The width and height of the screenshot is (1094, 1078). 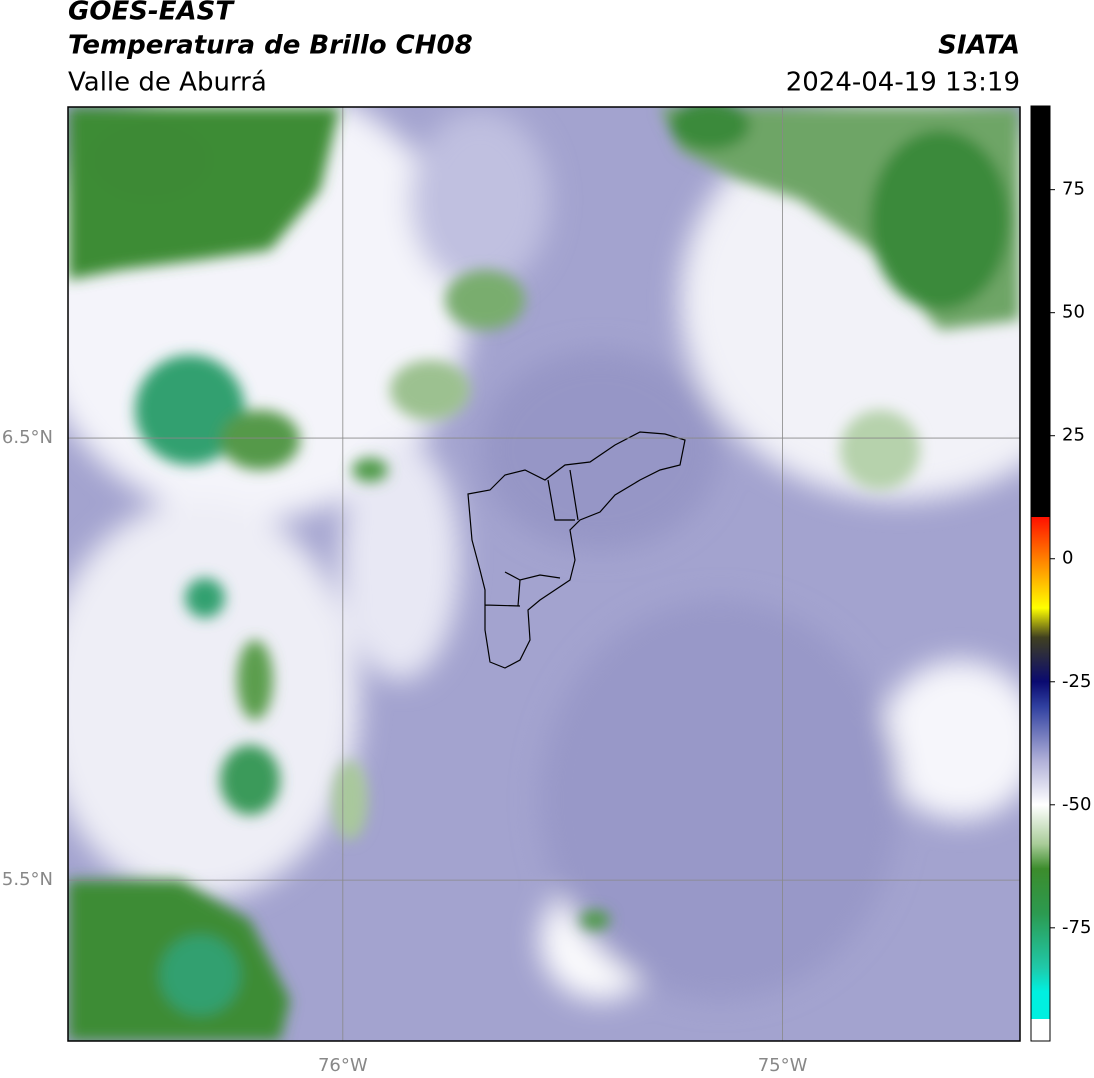 What do you see at coordinates (783, 1065) in the screenshot?
I see `x-tick-label: 75°W` at bounding box center [783, 1065].